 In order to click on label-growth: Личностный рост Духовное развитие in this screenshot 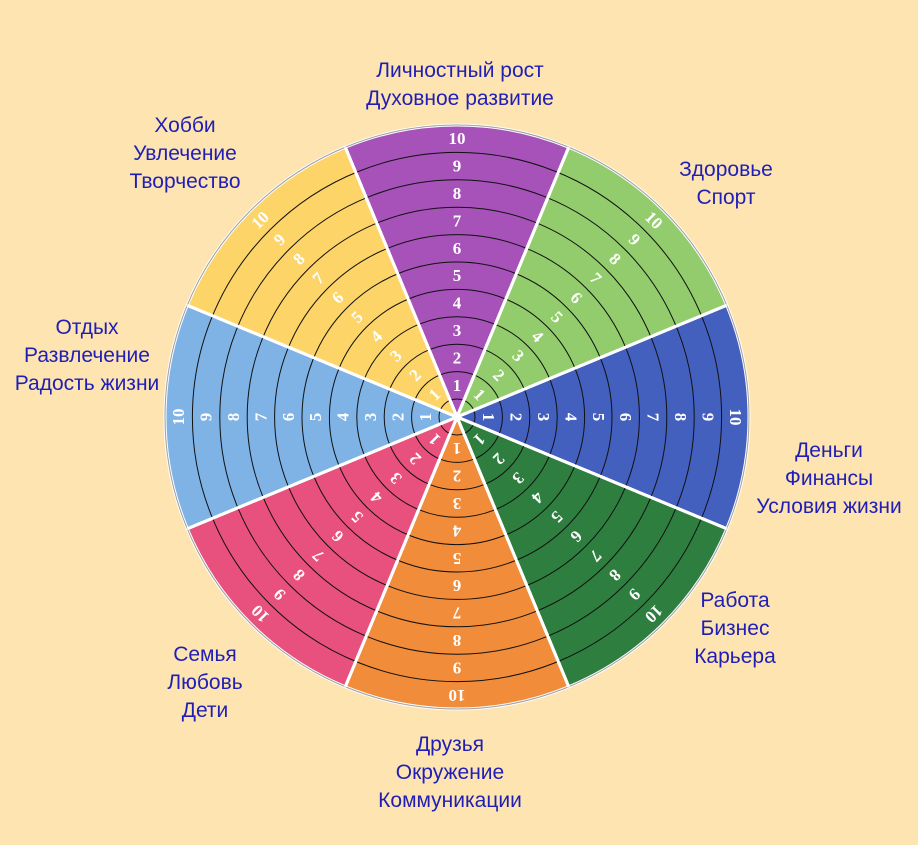, I will do `click(460, 85)`.